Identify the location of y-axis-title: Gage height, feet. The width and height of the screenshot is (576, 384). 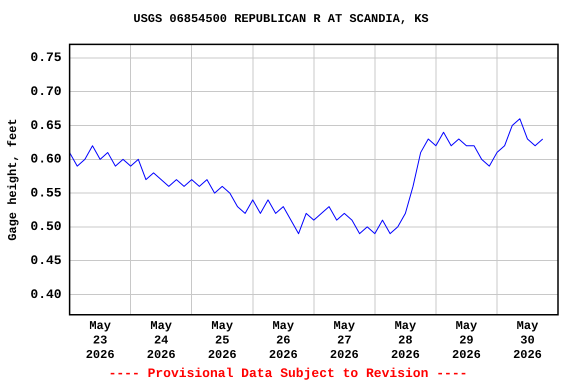
(13, 179).